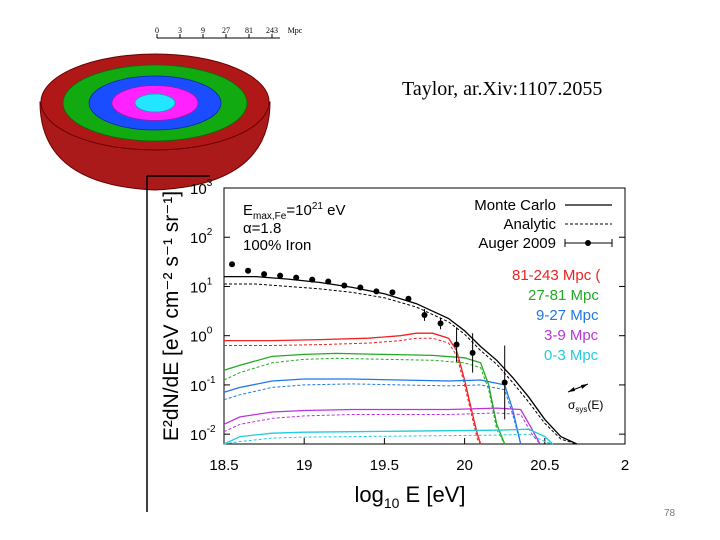  I want to click on x-axis-label: log10 E [eV], so click(410, 496).